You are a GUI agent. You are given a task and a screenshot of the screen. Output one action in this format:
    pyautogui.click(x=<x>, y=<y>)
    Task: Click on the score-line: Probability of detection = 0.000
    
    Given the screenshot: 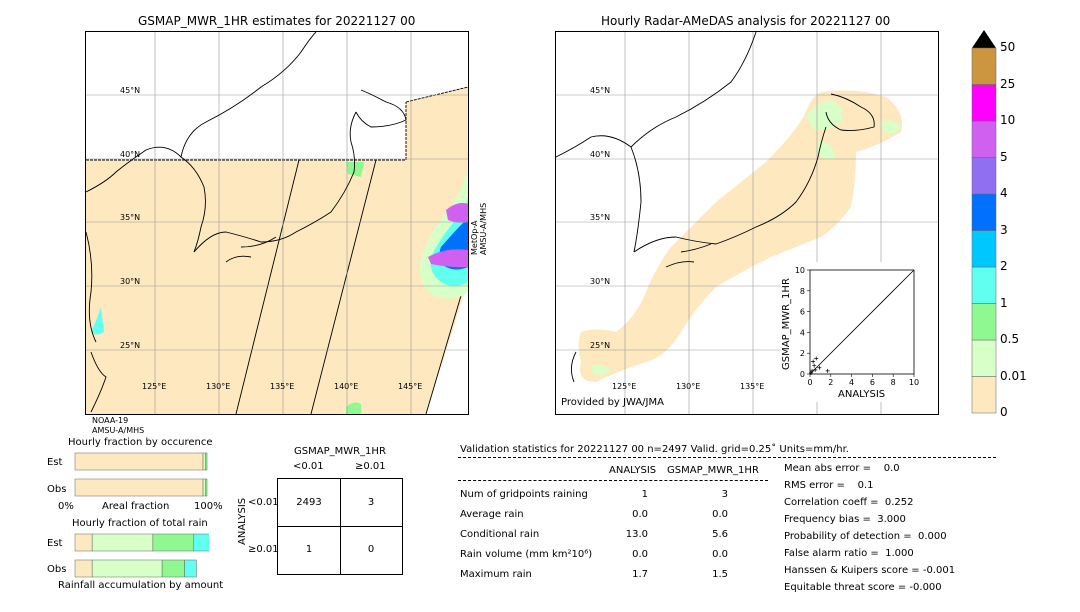 What is the action you would take?
    pyautogui.click(x=865, y=536)
    